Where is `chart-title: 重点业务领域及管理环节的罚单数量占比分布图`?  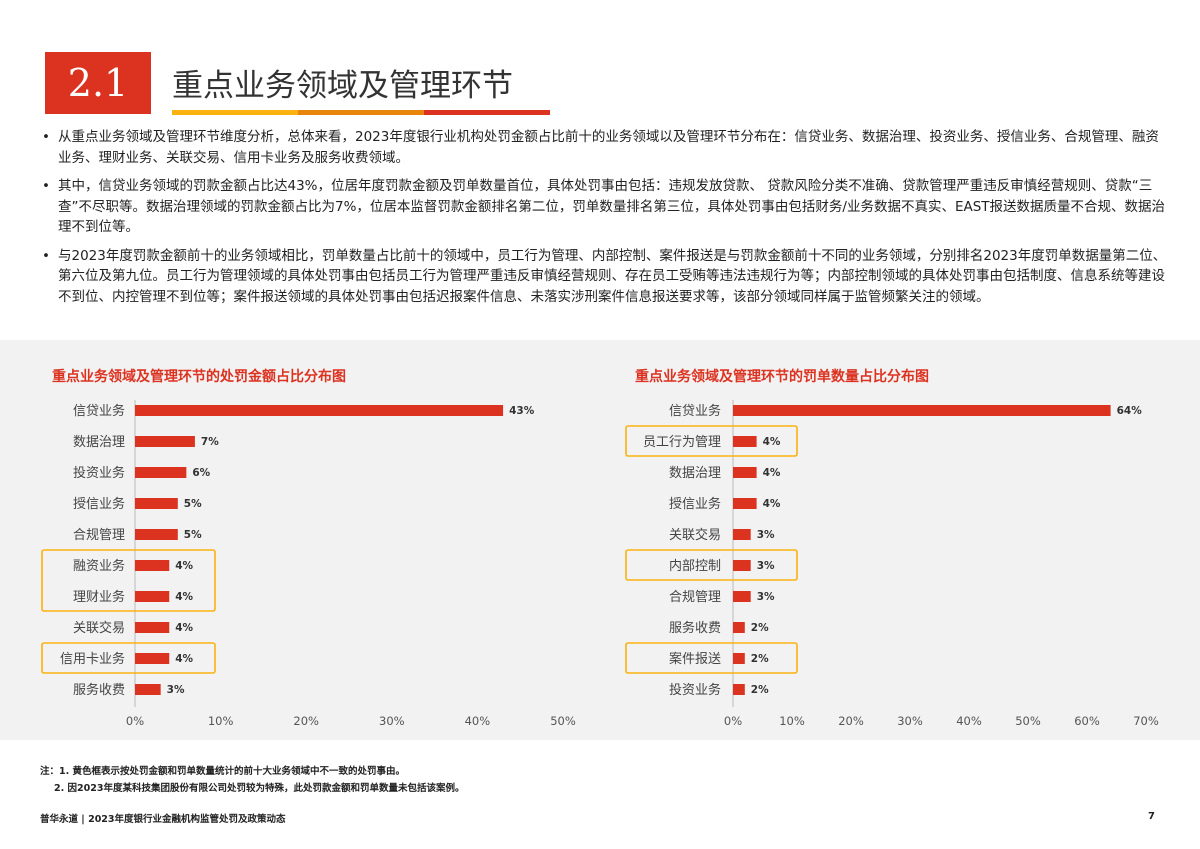 chart-title: 重点业务领域及管理环节的罚单数量占比分布图 is located at coordinates (782, 376).